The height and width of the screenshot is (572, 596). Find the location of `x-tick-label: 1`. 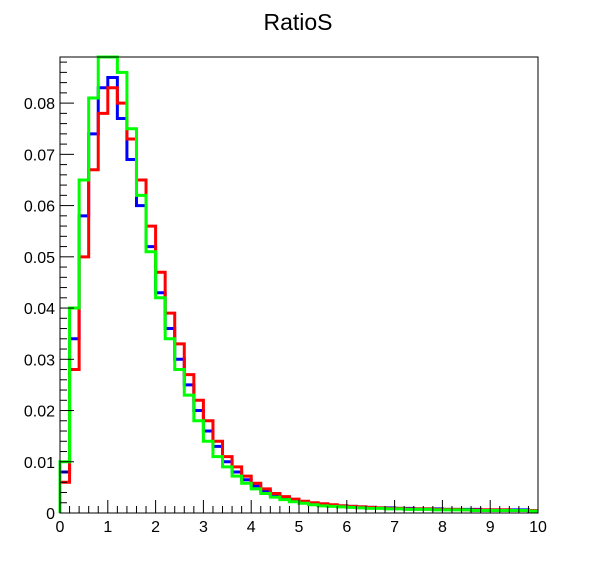

x-tick-label: 1 is located at coordinates (107, 527).